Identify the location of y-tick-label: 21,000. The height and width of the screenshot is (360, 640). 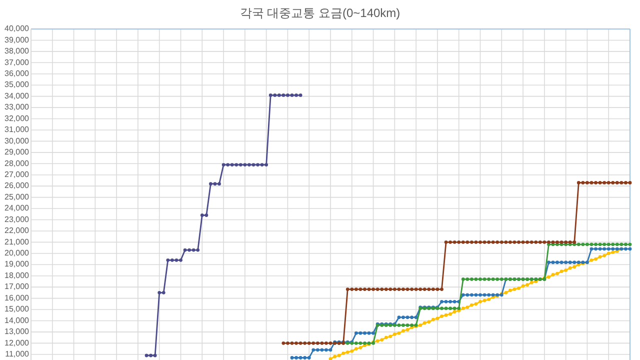
(17, 241).